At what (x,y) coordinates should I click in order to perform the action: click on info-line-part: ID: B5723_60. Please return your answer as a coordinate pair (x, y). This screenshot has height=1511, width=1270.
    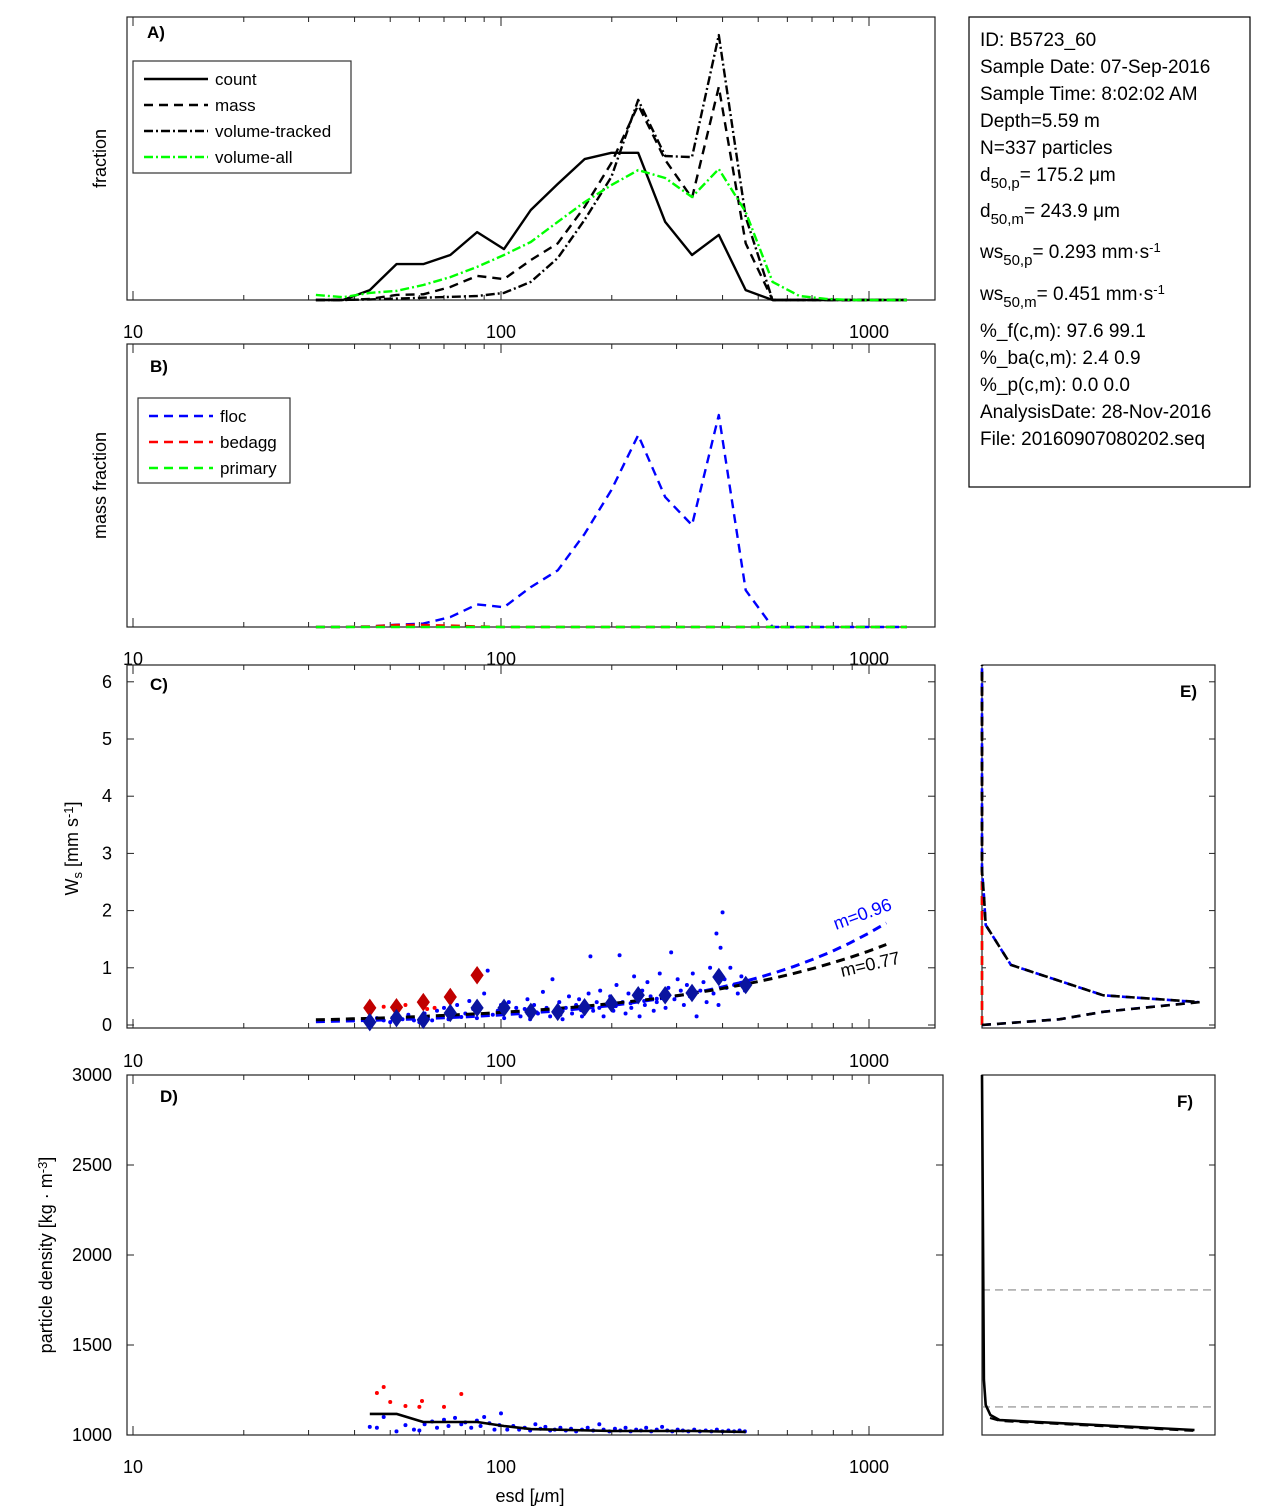
    Looking at the image, I should click on (1038, 40).